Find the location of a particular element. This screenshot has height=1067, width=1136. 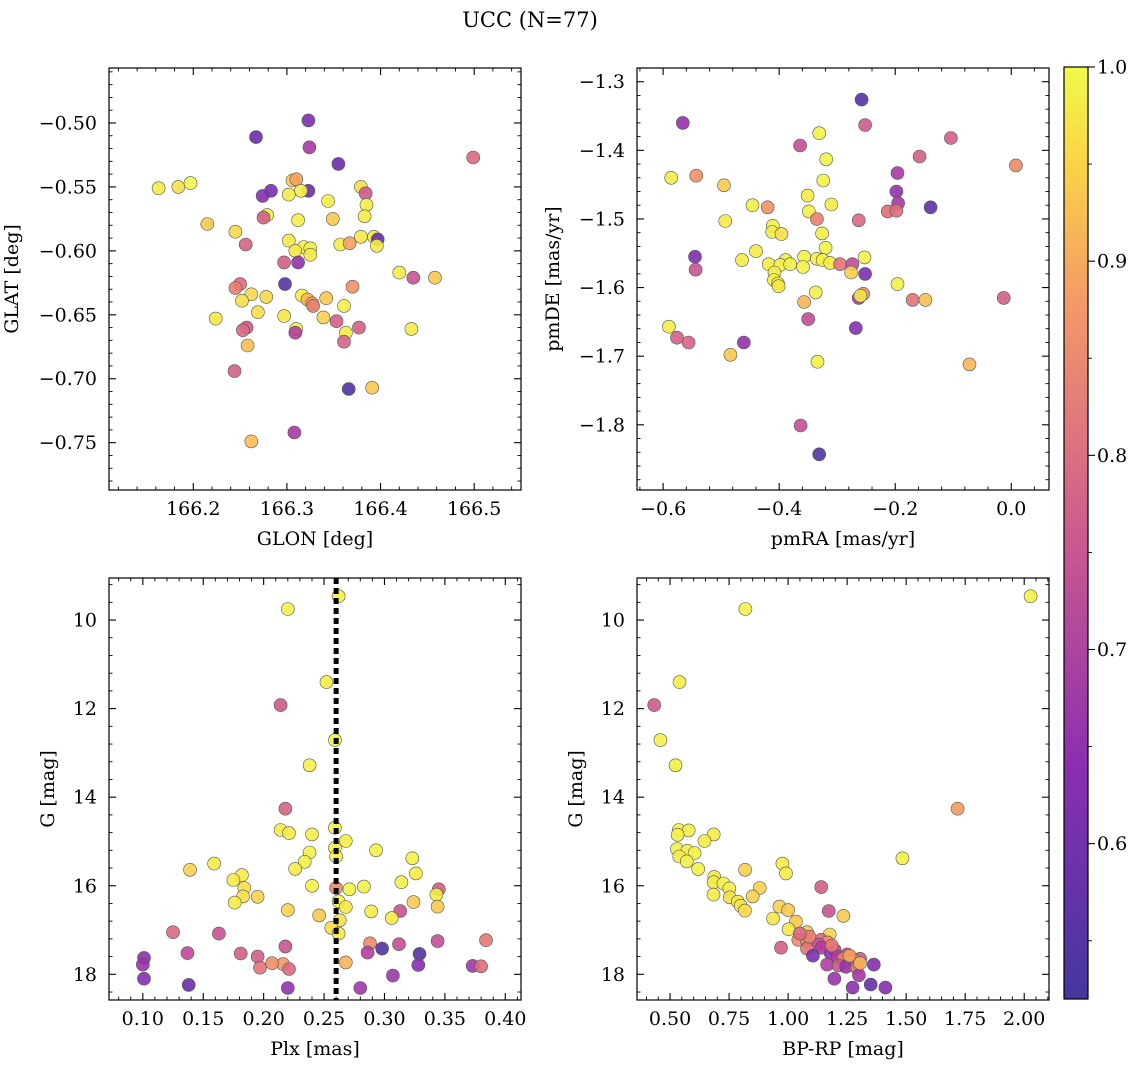

y-tick-label: 10 is located at coordinates (85, 621).